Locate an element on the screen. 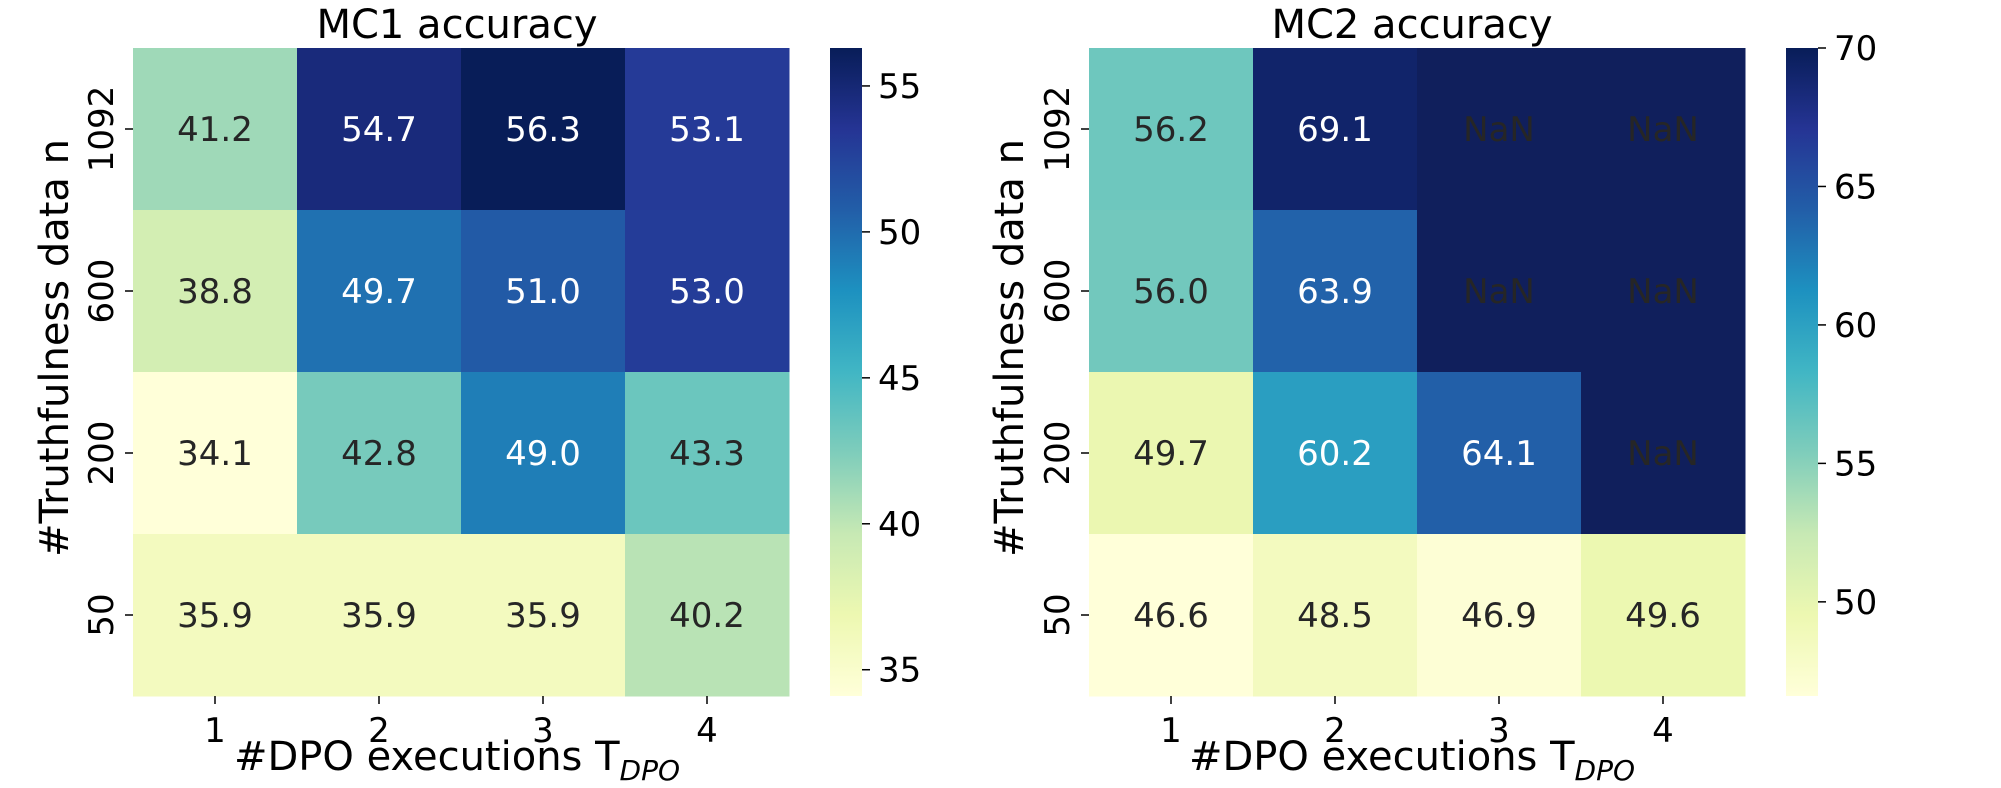 The height and width of the screenshot is (788, 2001). mc1-x-axis-label: #DPO executions TDPO is located at coordinates (457, 760).